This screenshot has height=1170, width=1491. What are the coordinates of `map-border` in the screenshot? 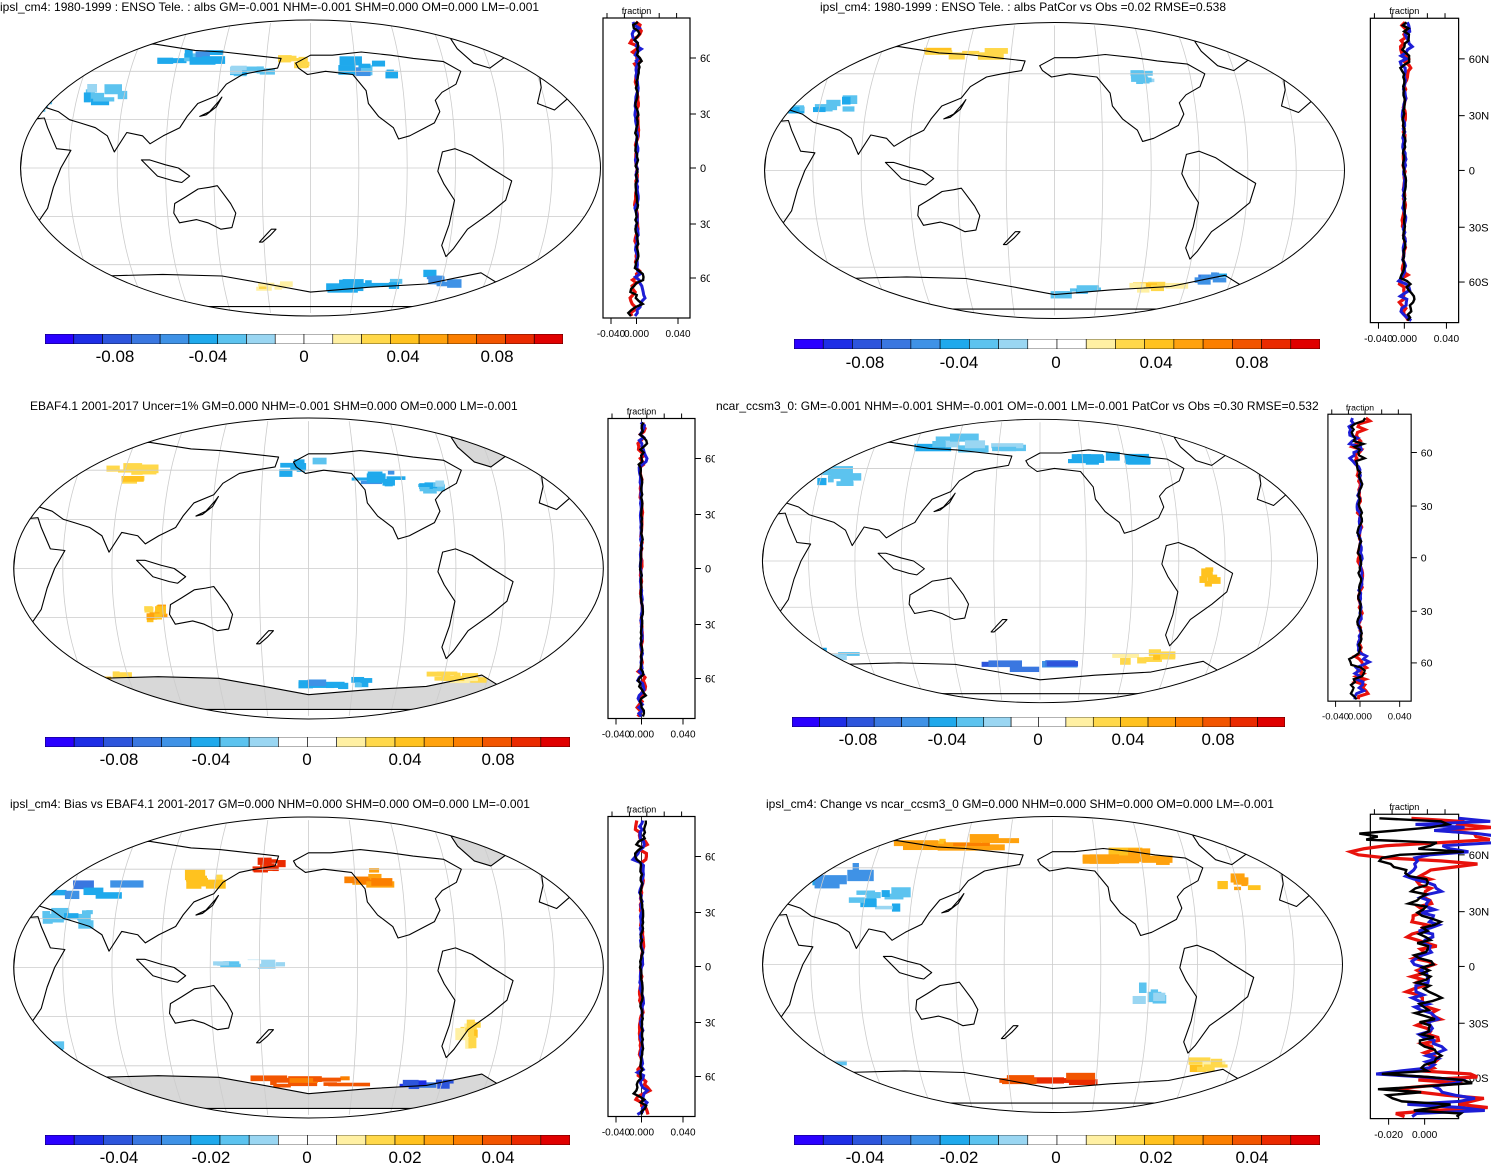 It's located at (1052, 964).